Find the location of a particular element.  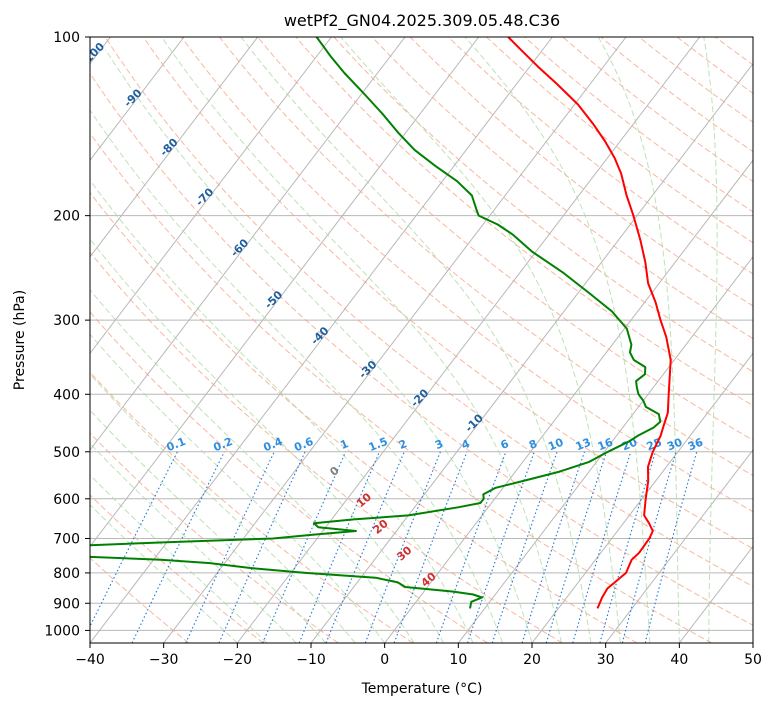

x-tick-label: −30 is located at coordinates (164, 660).